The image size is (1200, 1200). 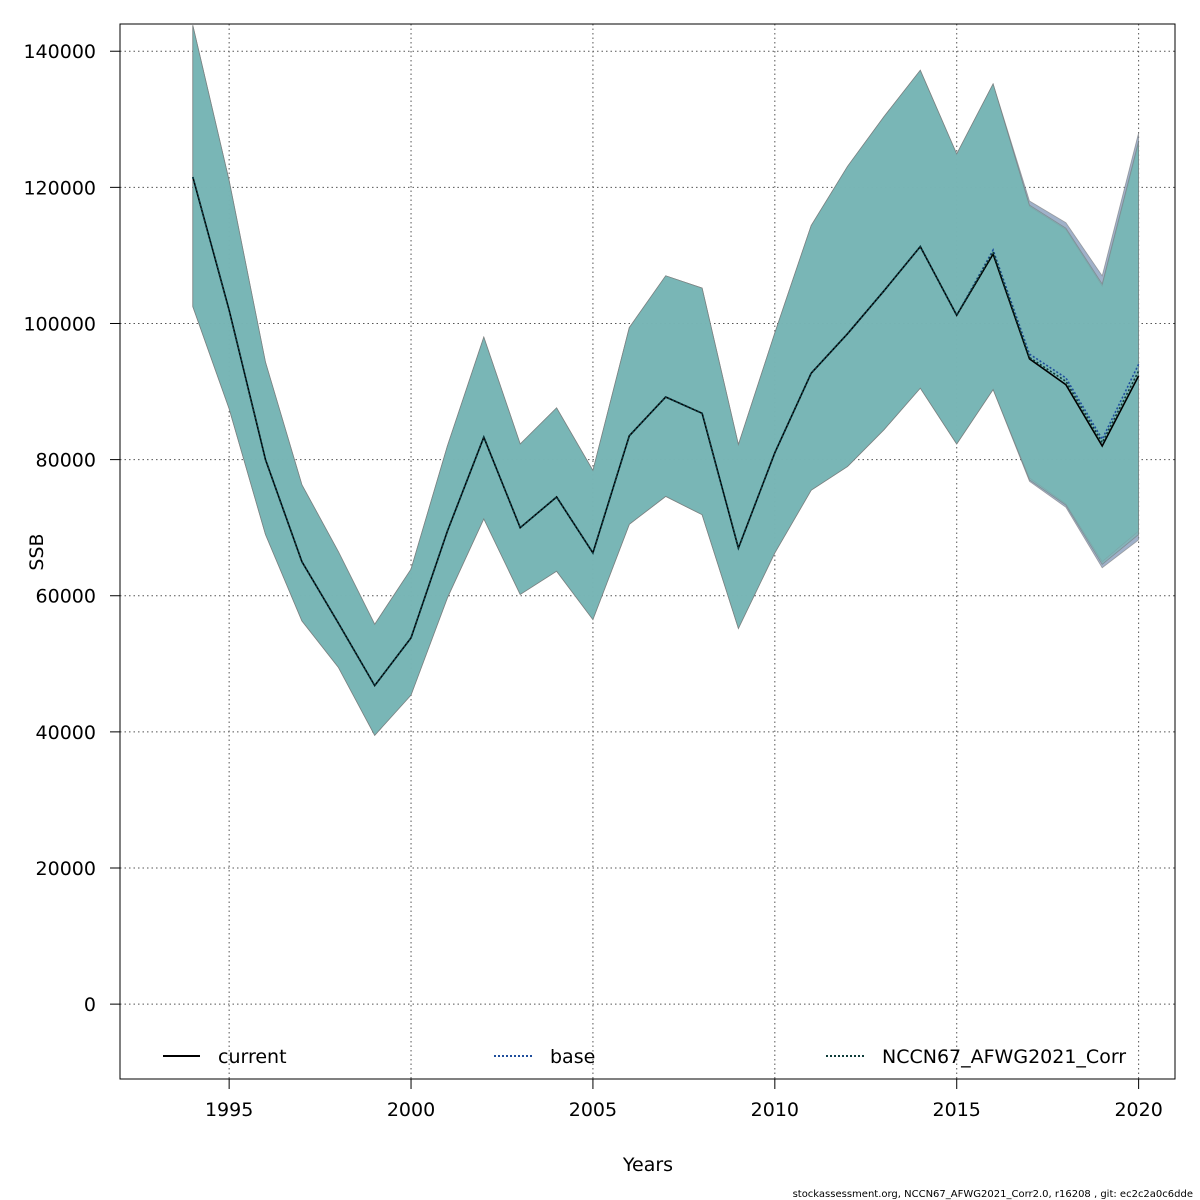 I want to click on x-tick-label: 2020, so click(x=1138, y=1110).